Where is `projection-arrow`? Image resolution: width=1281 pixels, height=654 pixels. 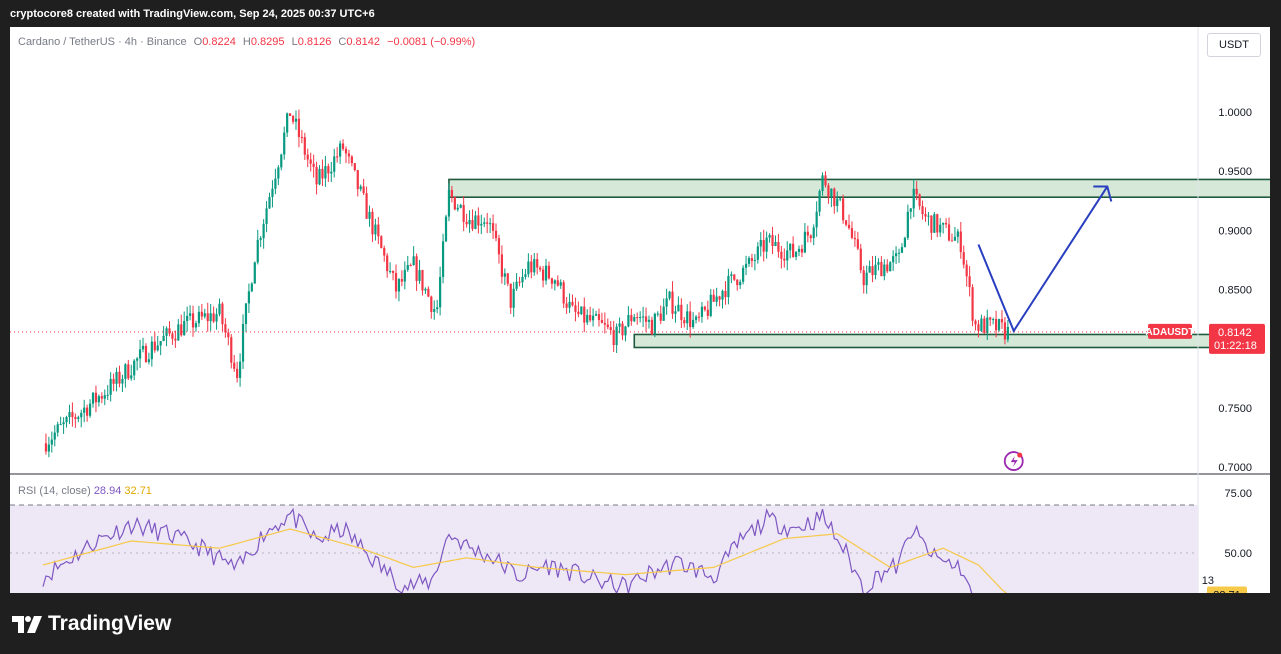 projection-arrow is located at coordinates (1043, 260).